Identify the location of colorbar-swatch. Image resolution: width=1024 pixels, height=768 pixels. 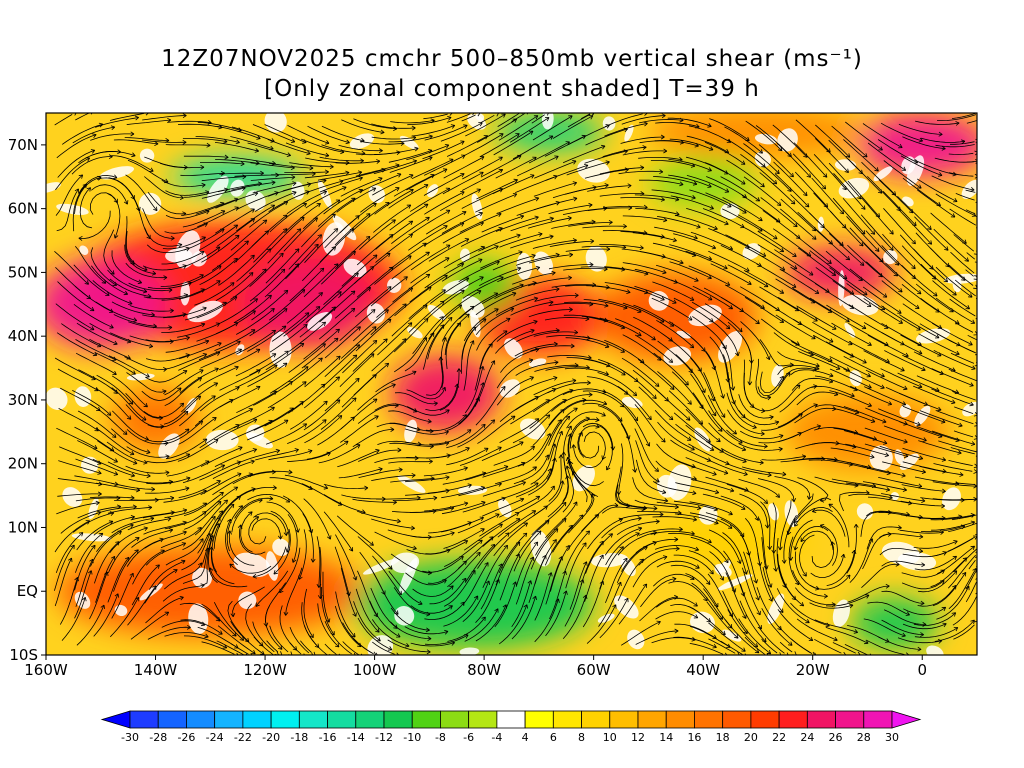
(342, 719).